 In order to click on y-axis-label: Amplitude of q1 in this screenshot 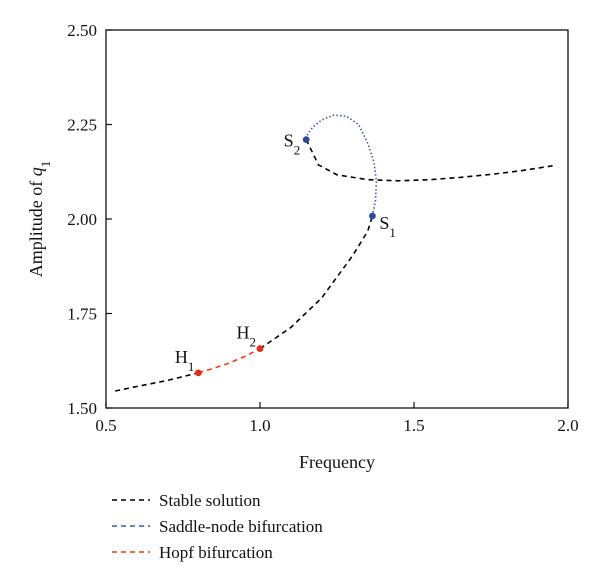, I will do `click(39, 219)`.